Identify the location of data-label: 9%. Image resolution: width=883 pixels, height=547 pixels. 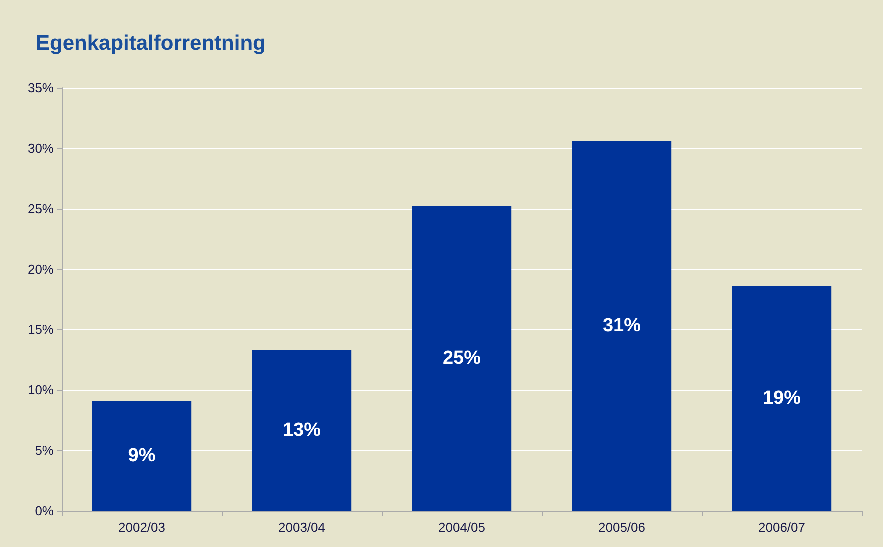
(142, 456).